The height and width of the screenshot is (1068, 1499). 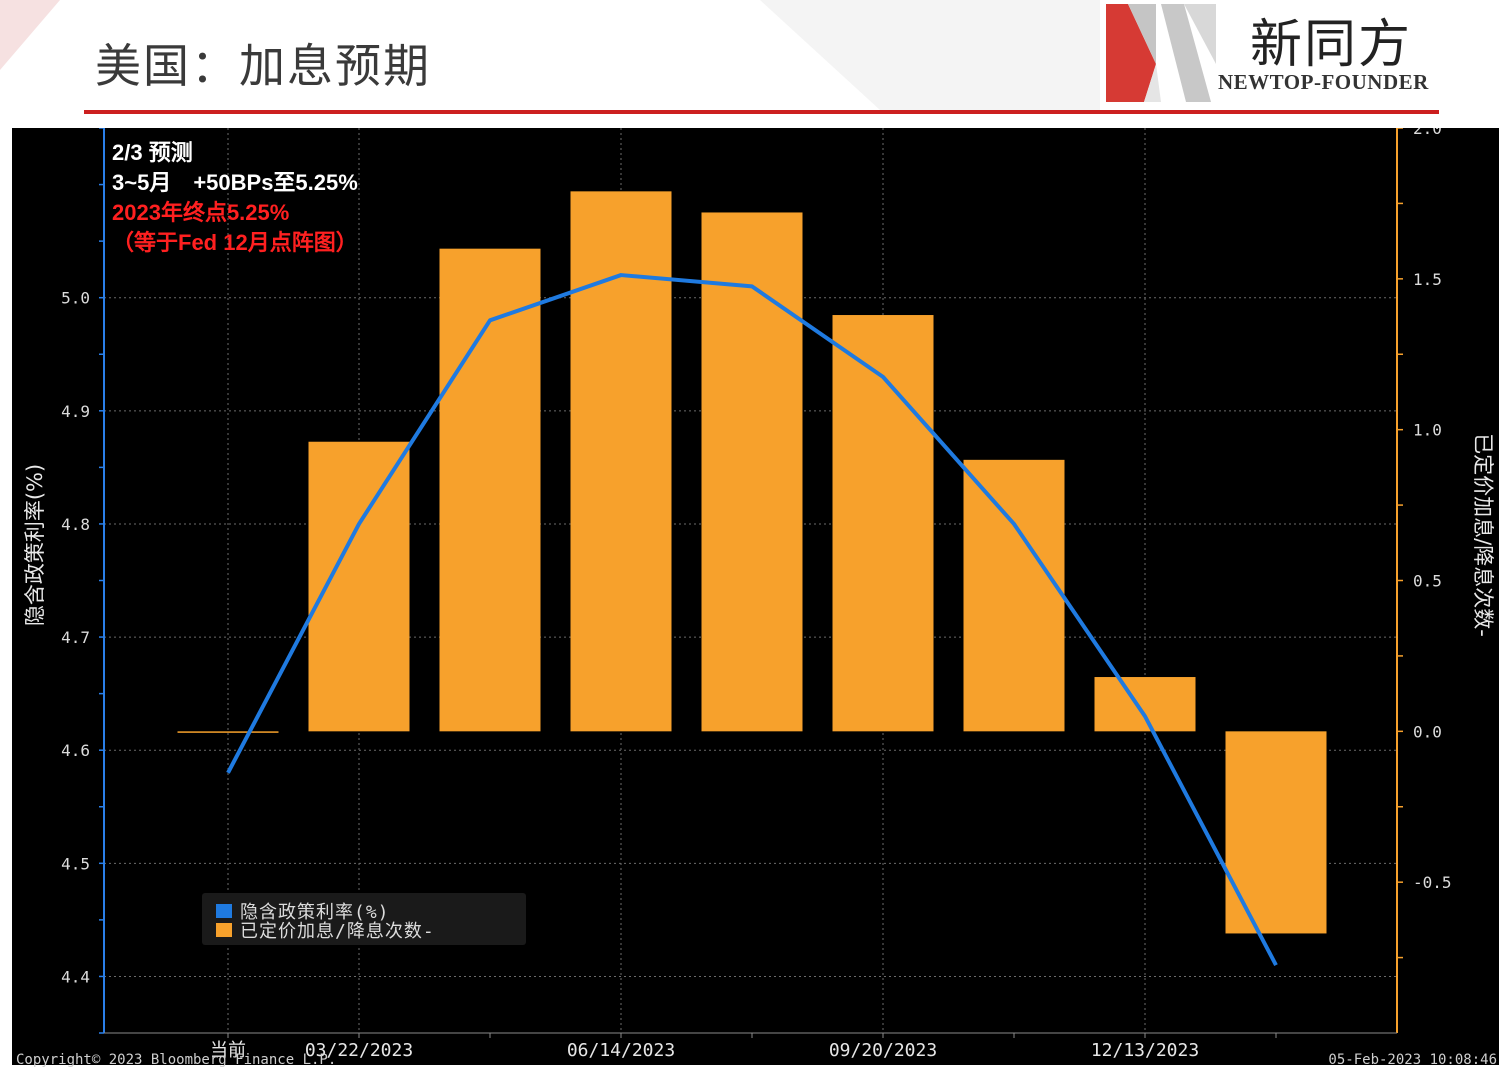 What do you see at coordinates (235, 242) in the screenshot?
I see `annotation-line-4: （等于Fed 12月点阵图）` at bounding box center [235, 242].